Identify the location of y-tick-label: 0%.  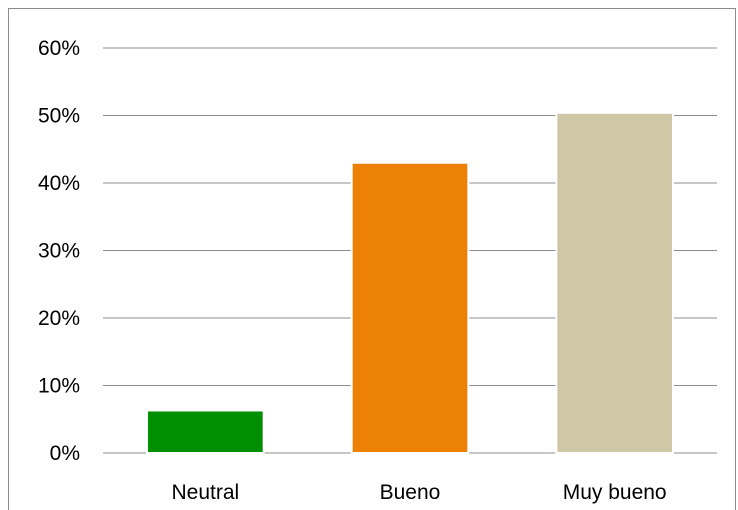
(65, 453).